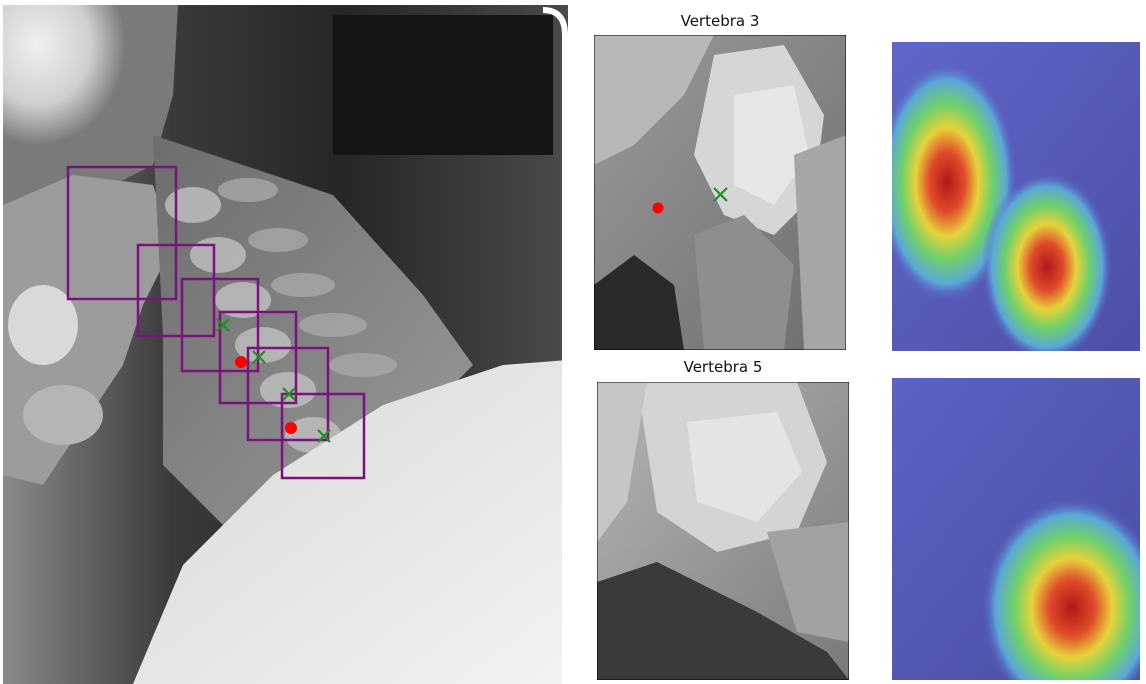 This screenshot has height=684, width=1146. Describe the element at coordinates (720, 21) in the screenshot. I see `crop-title-1: Vertebra 3` at that location.